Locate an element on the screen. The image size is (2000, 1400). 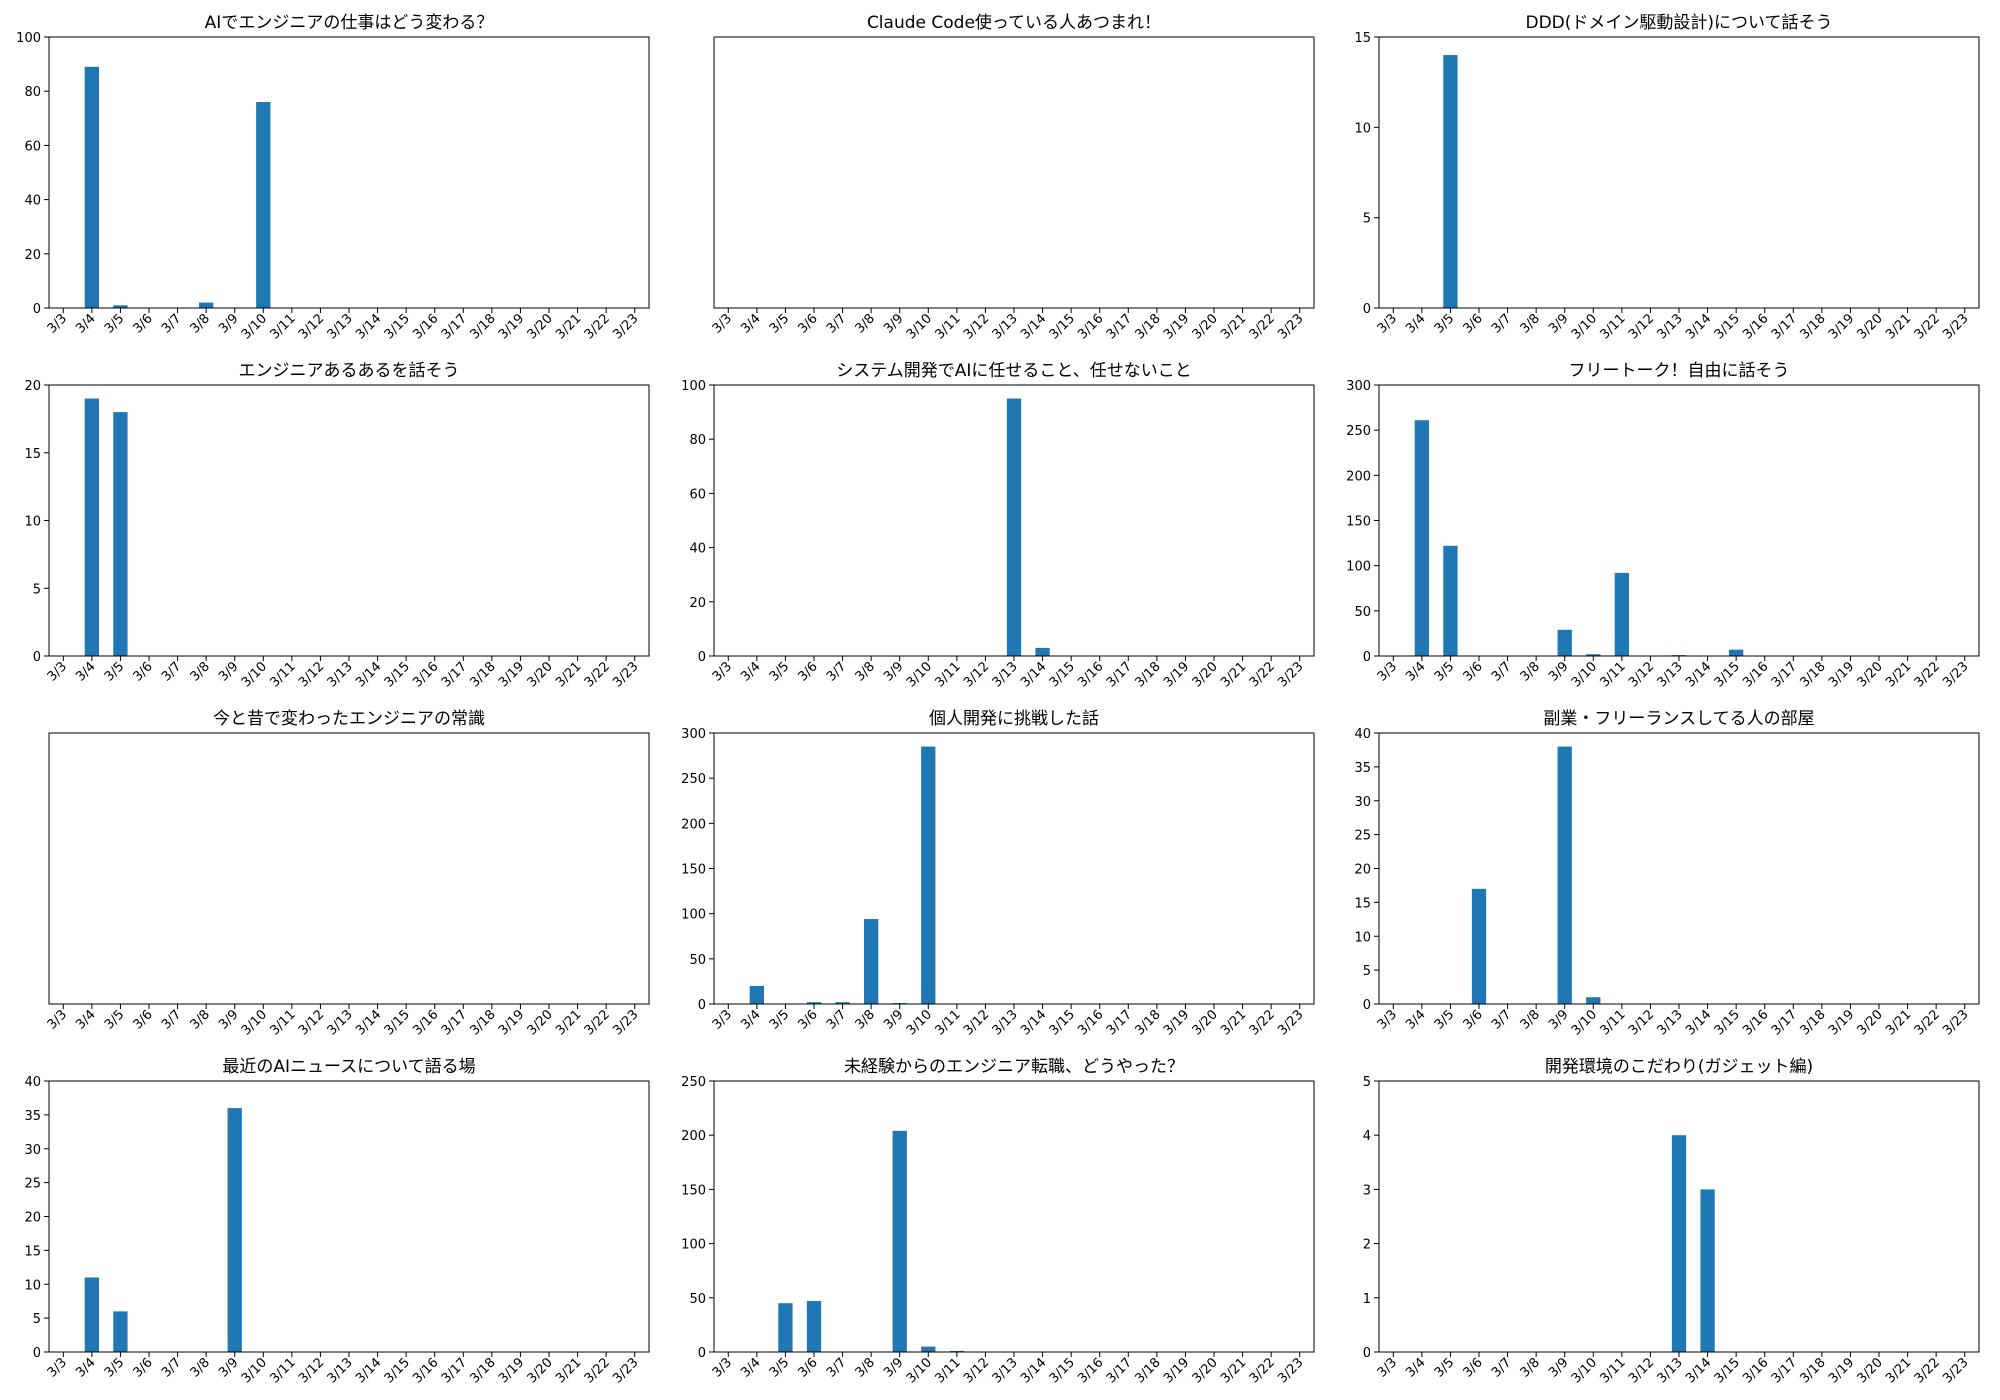
y-tick-label: 35 is located at coordinates (32, 1116).